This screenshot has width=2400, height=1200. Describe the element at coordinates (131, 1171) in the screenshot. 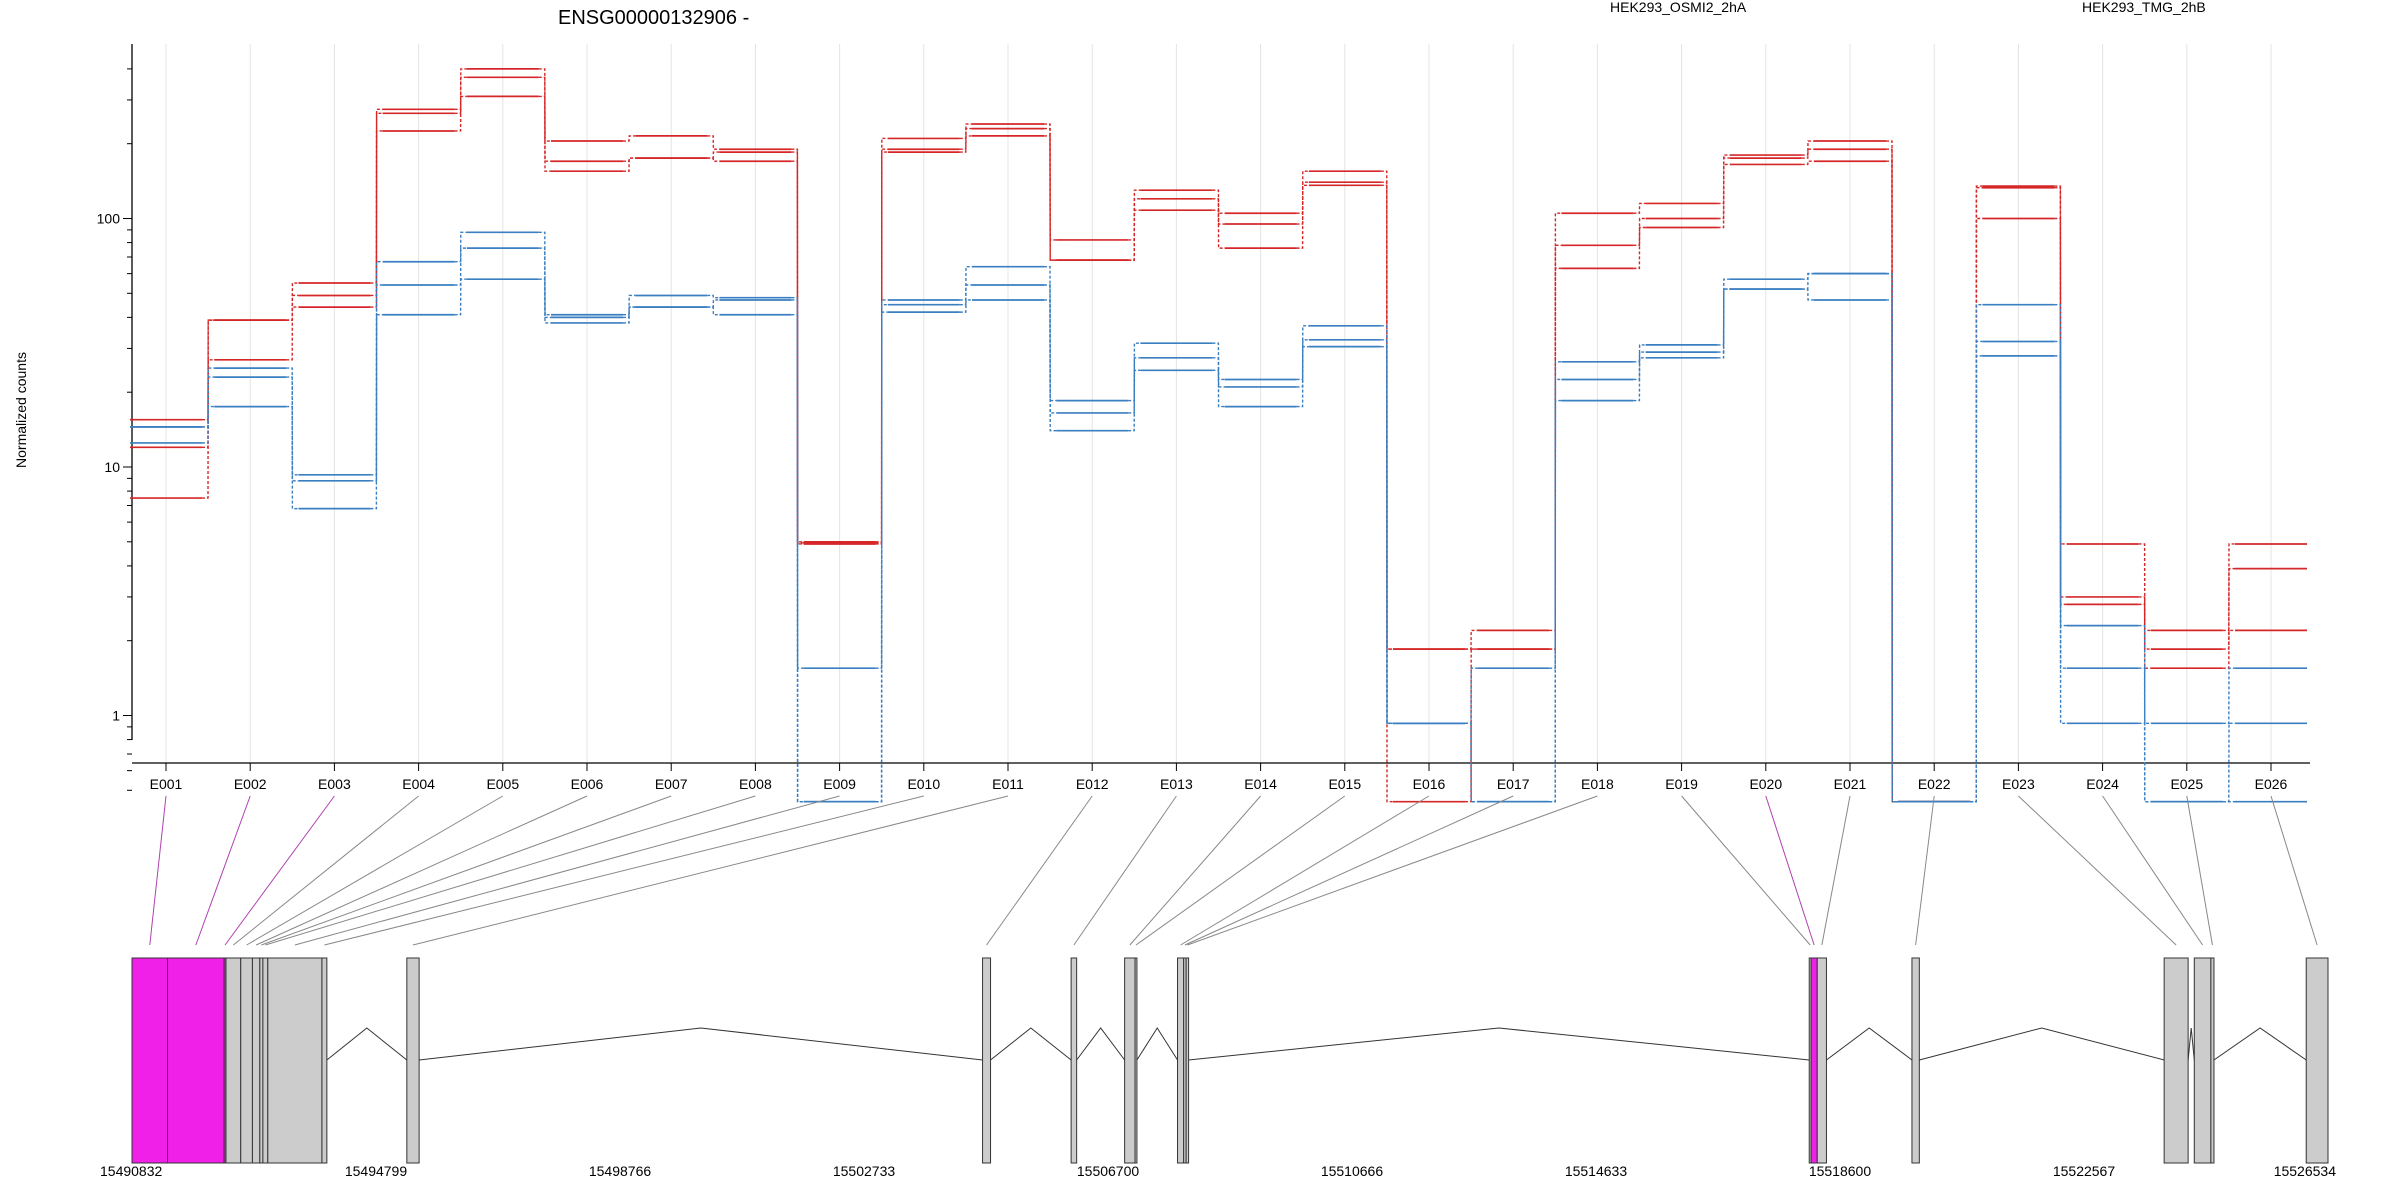

I see `genomic-tick-label: 15490832` at that location.